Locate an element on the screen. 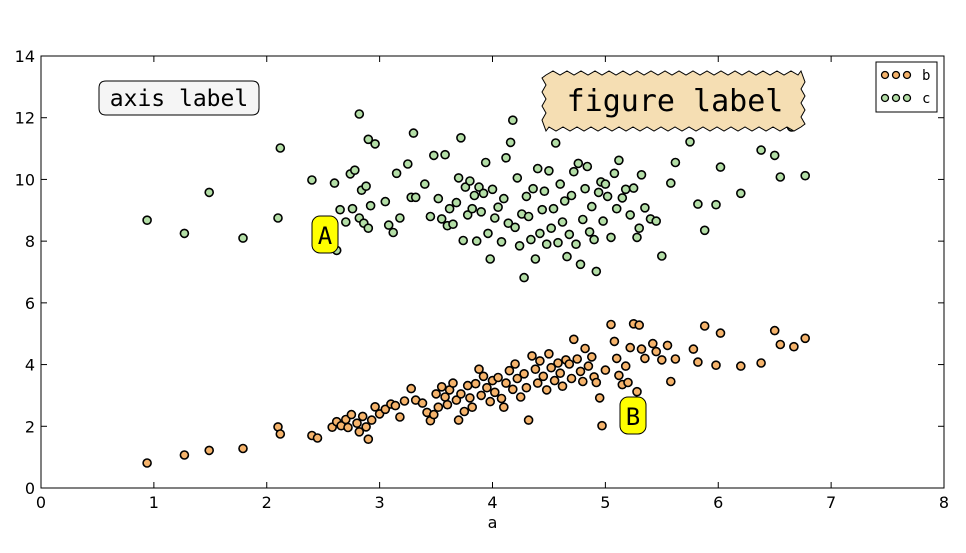  x-tick-label: 3 is located at coordinates (380, 502).